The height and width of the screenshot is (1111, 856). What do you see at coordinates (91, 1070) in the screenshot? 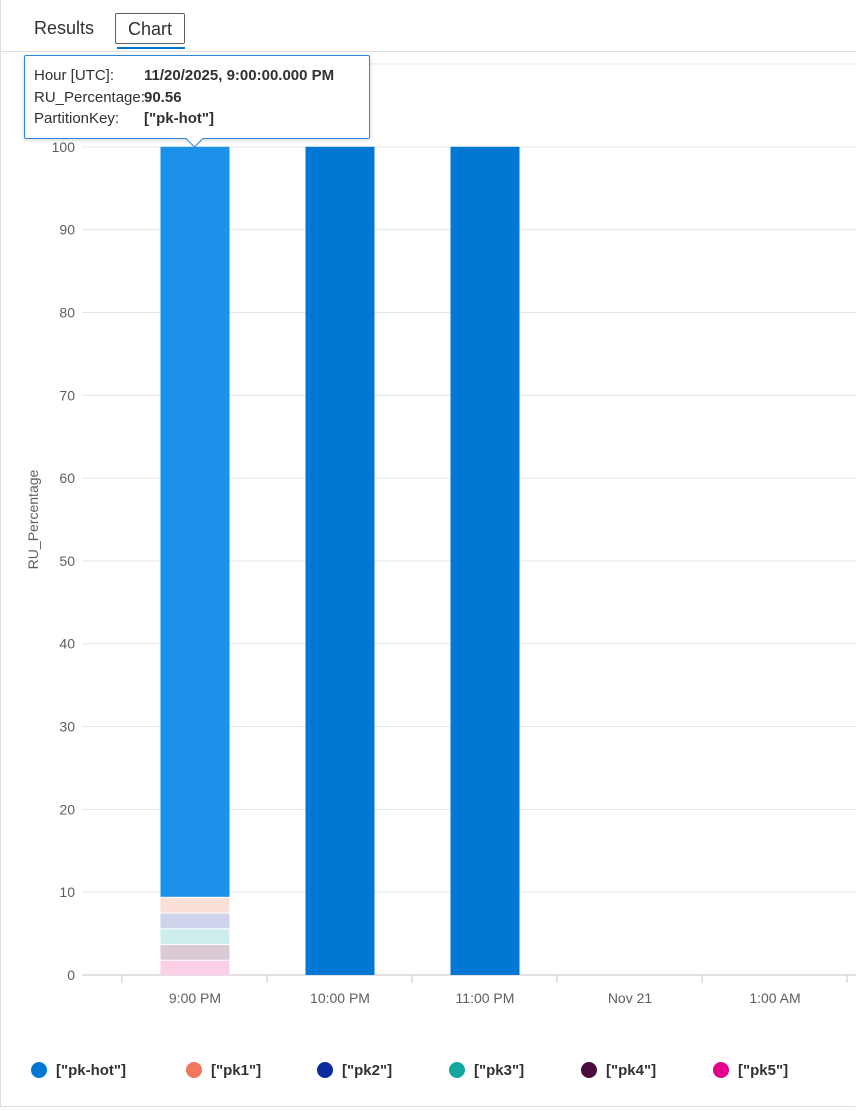
I see `legend-label: ["pk-hot"]` at bounding box center [91, 1070].